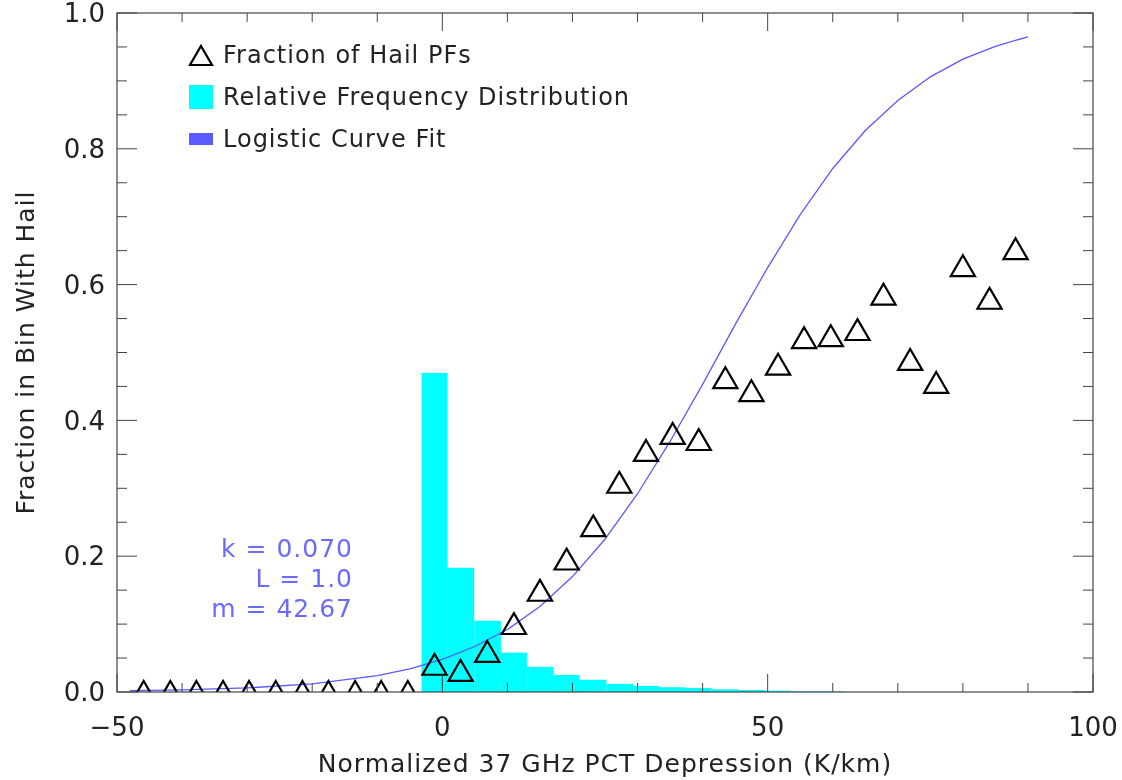 This screenshot has width=1122, height=780. What do you see at coordinates (442, 727) in the screenshot?
I see `x-tick-label: 0` at bounding box center [442, 727].